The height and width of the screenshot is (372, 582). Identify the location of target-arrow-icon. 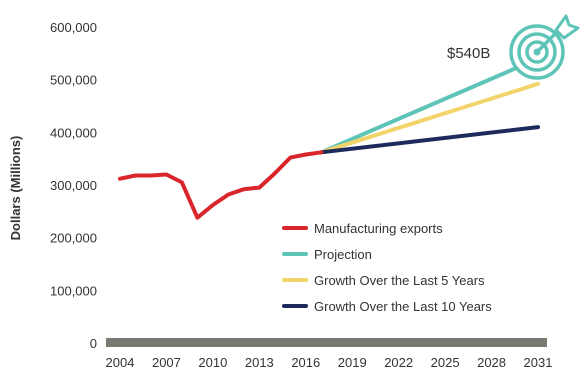
(544, 47).